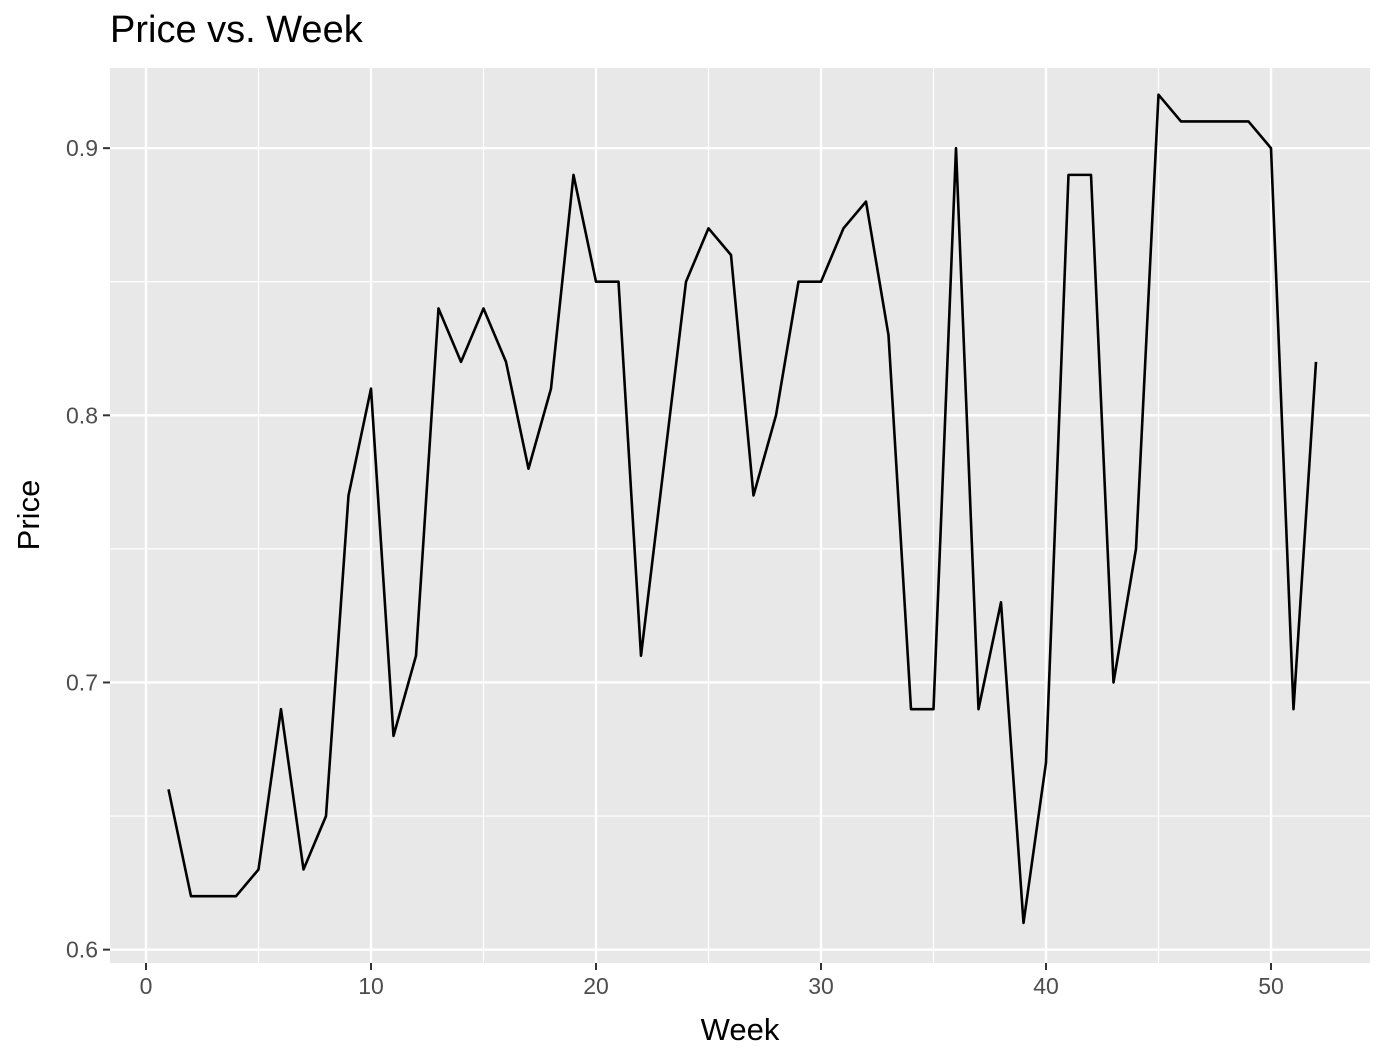 This screenshot has width=1380, height=1058. What do you see at coordinates (1046, 986) in the screenshot?
I see `x-tick-label: 40` at bounding box center [1046, 986].